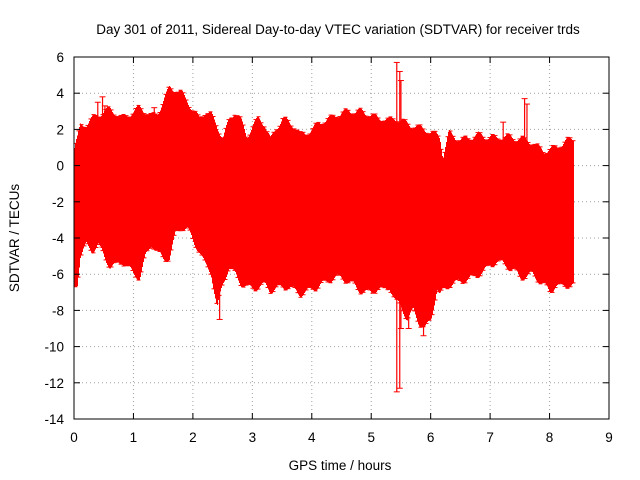 Image resolution: width=640 pixels, height=480 pixels. I want to click on x-tick-label: 7, so click(490, 437).